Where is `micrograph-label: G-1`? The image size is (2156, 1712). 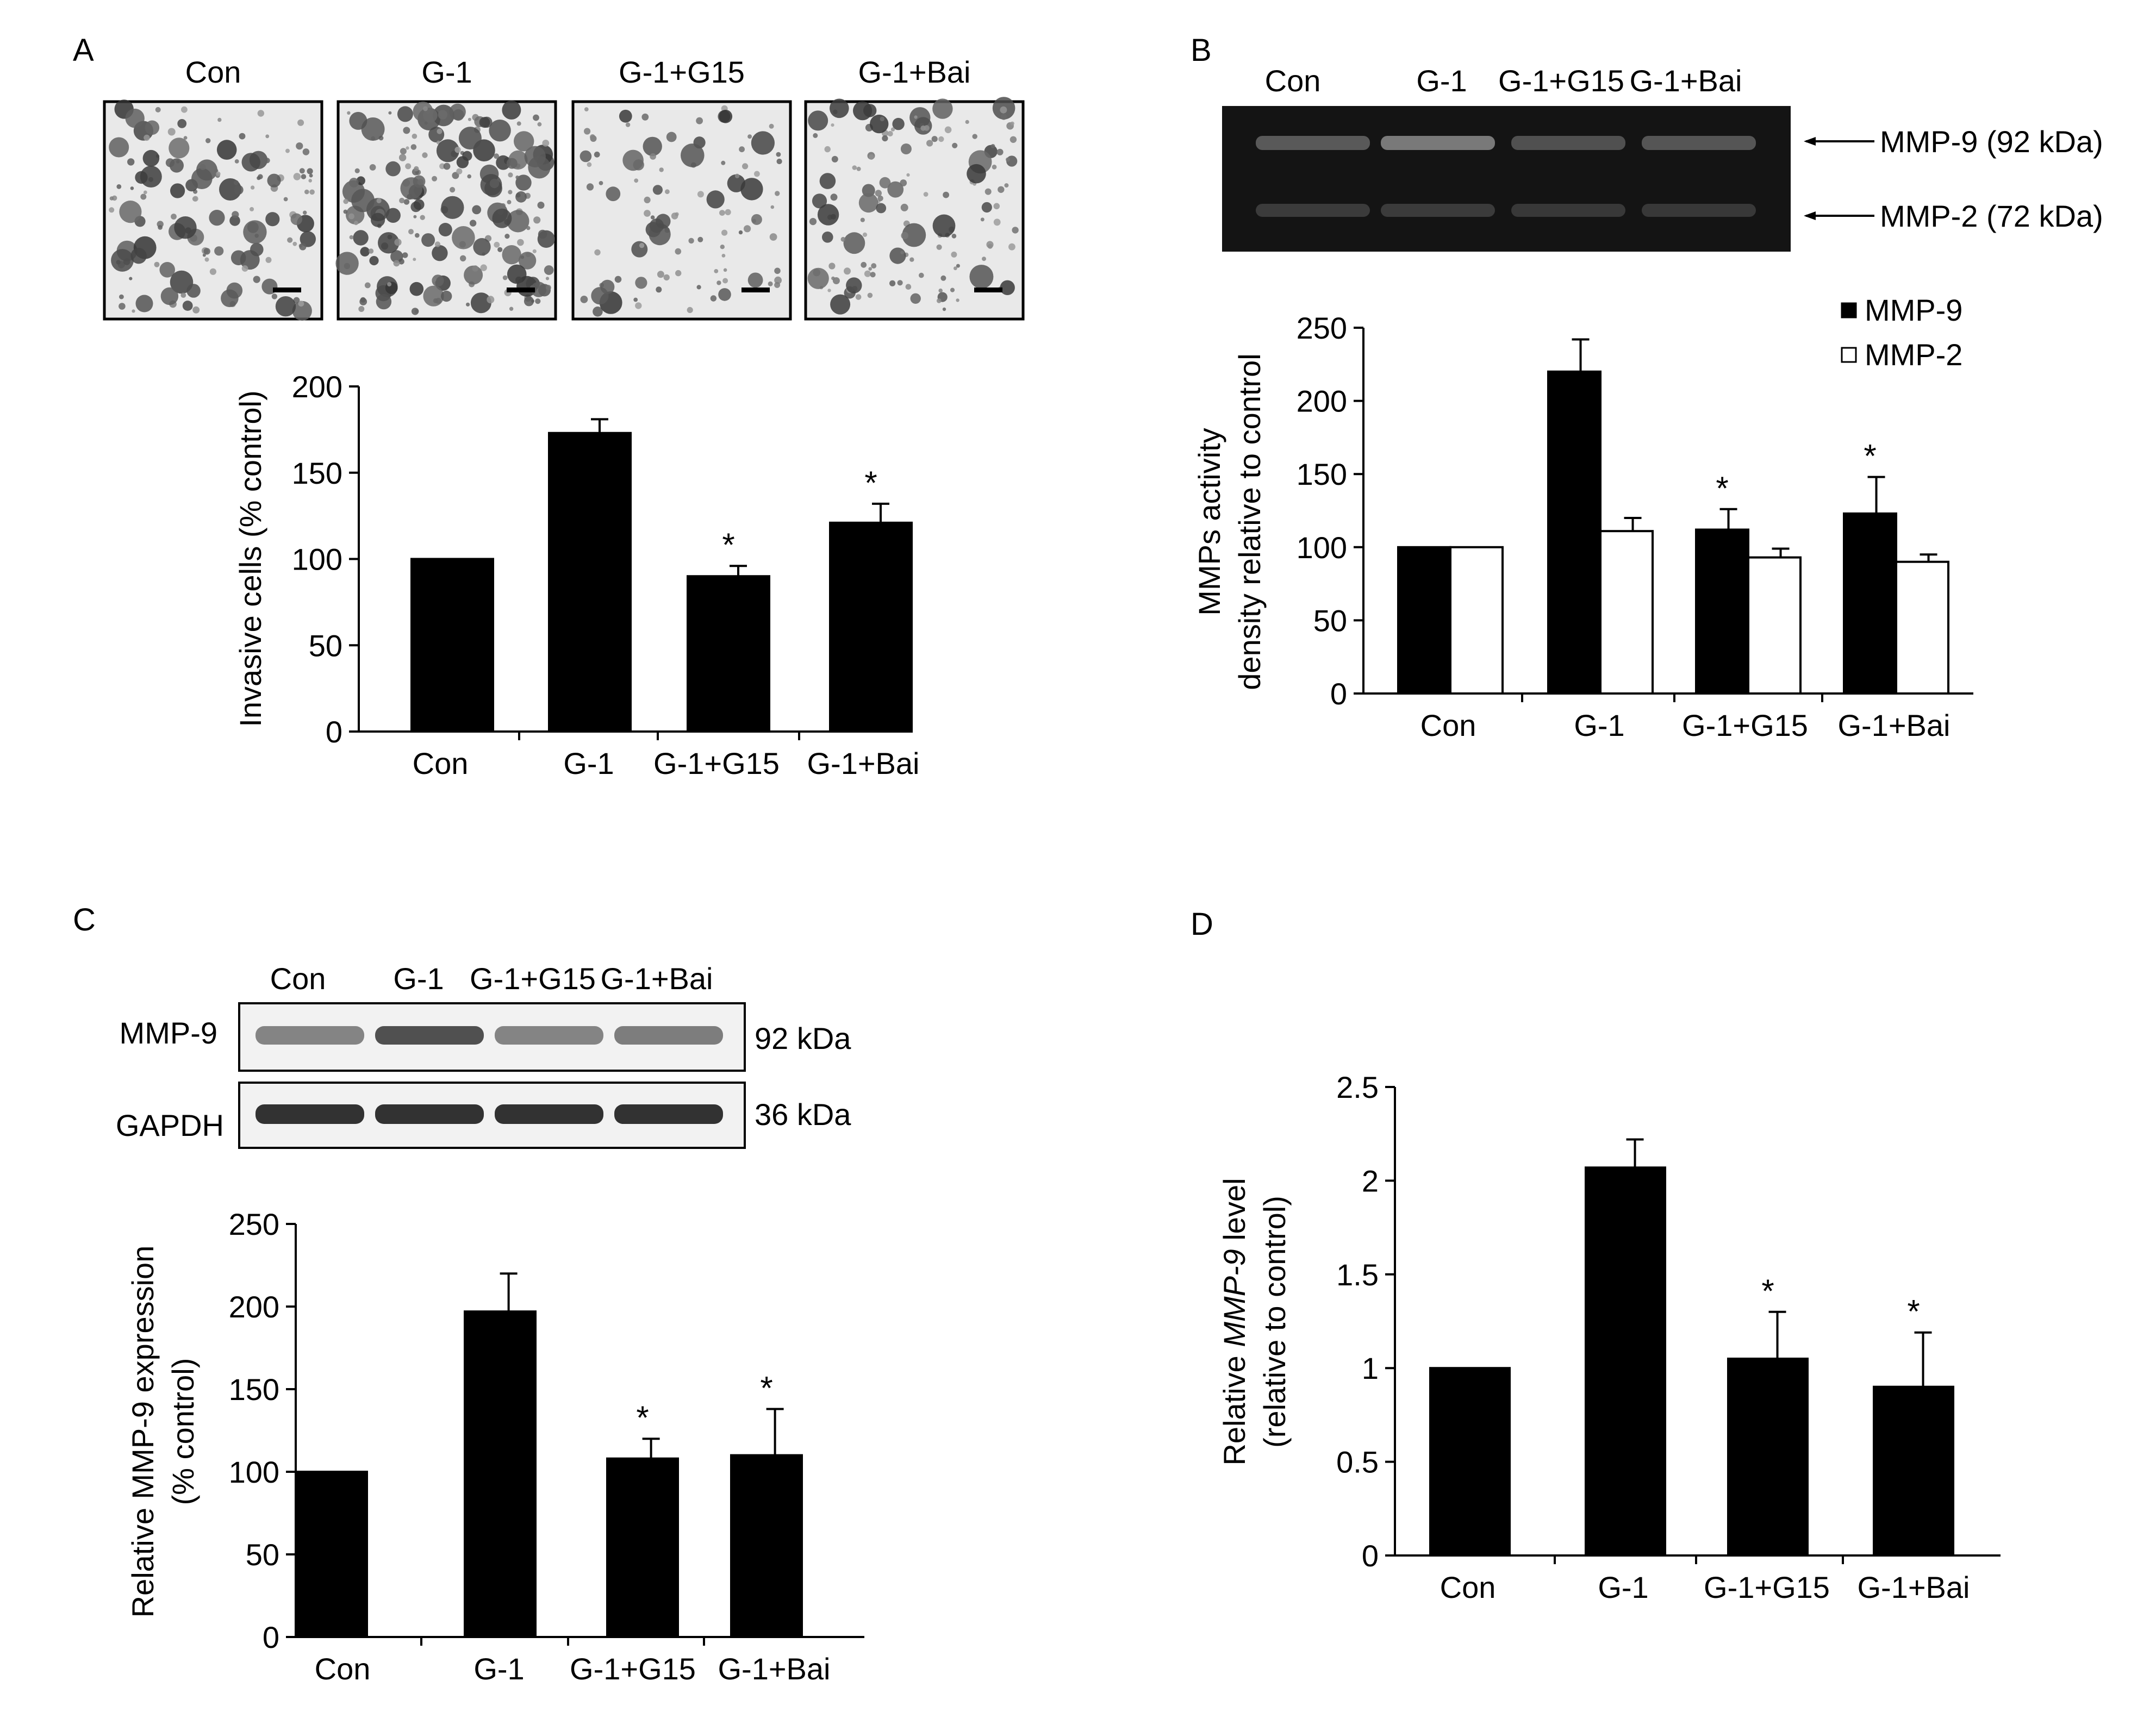 micrograph-label: G-1 is located at coordinates (446, 72).